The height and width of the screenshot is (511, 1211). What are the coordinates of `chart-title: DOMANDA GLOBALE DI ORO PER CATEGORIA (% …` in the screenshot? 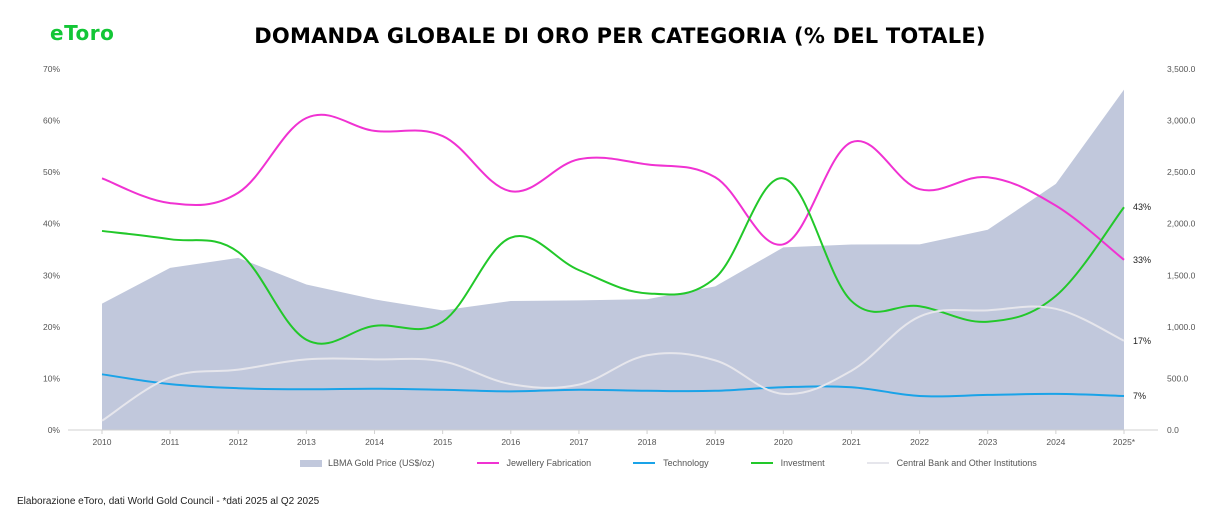 It's located at (620, 36).